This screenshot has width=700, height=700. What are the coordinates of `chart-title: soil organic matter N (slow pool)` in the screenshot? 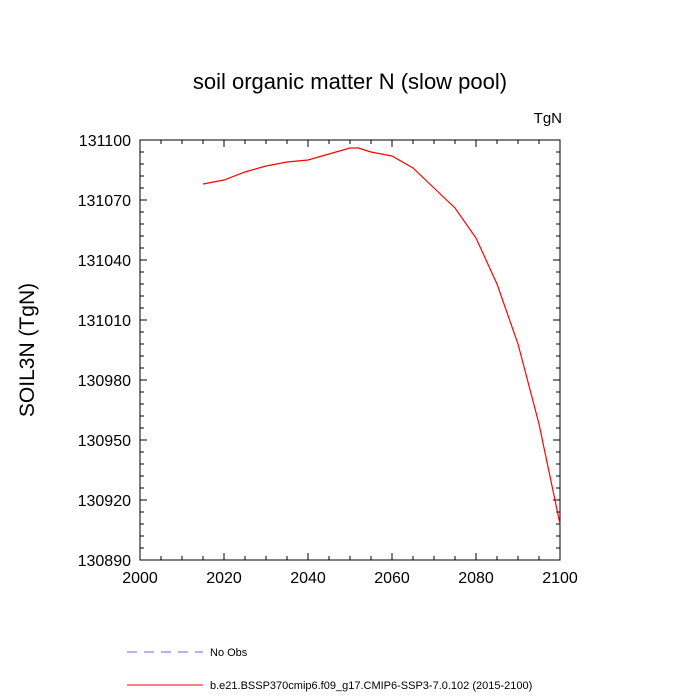 It's located at (350, 81).